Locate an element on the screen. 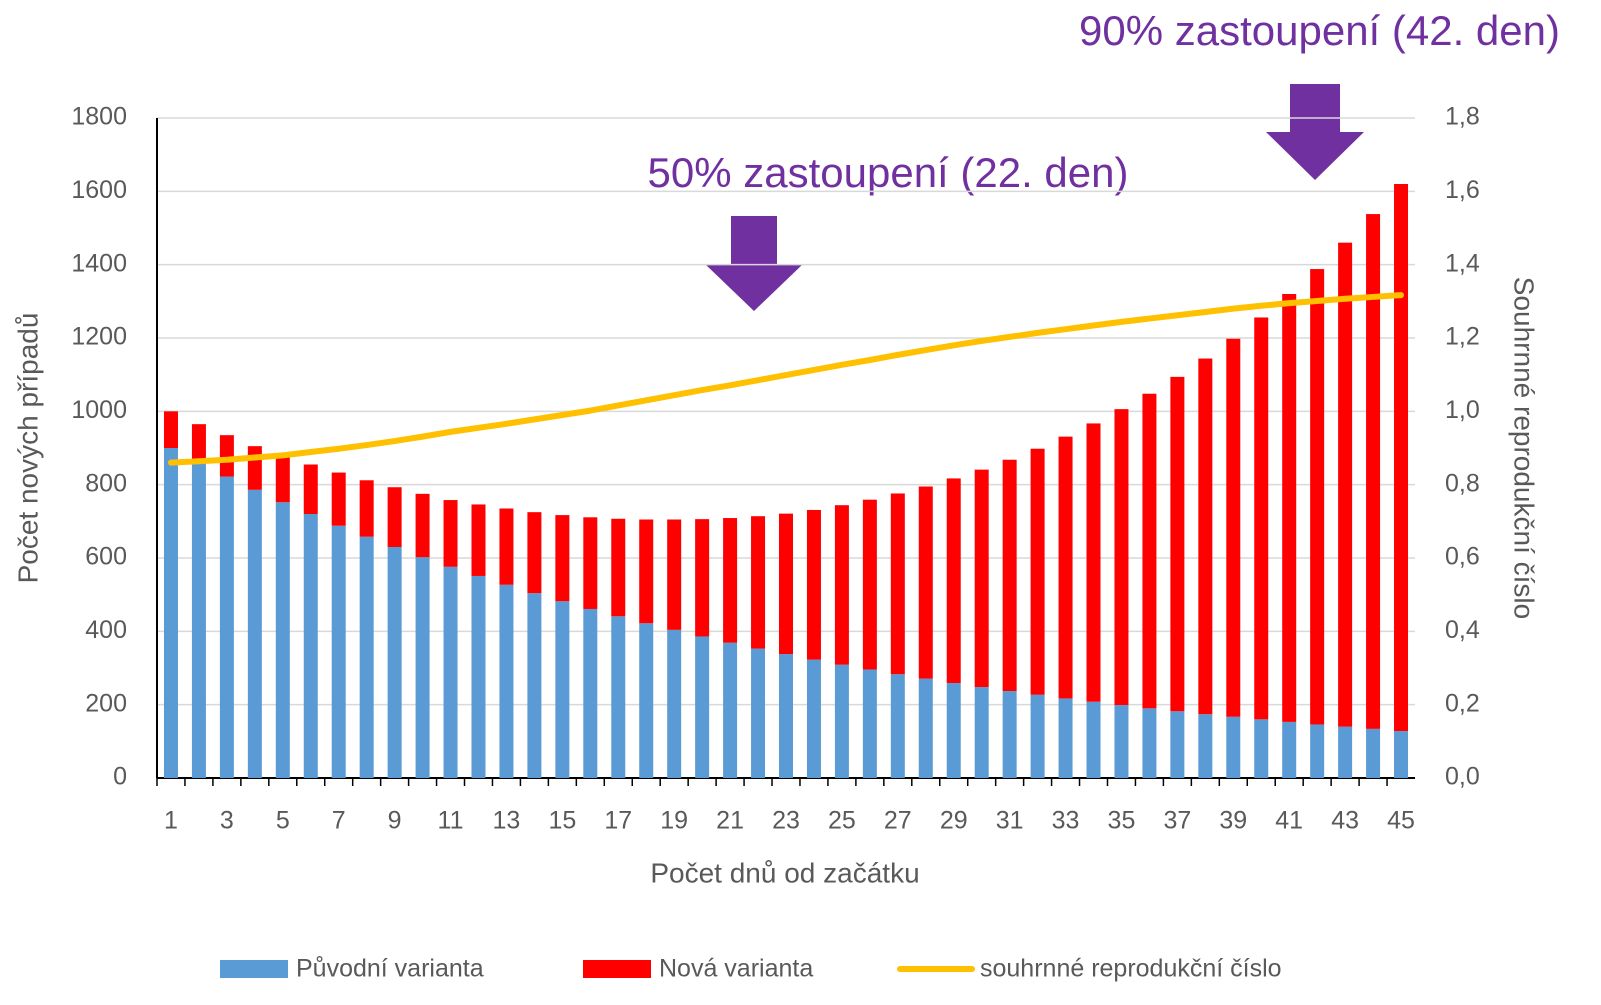 Image resolution: width=1601 pixels, height=1005 pixels. y-tick-label: 1000 is located at coordinates (99, 410).